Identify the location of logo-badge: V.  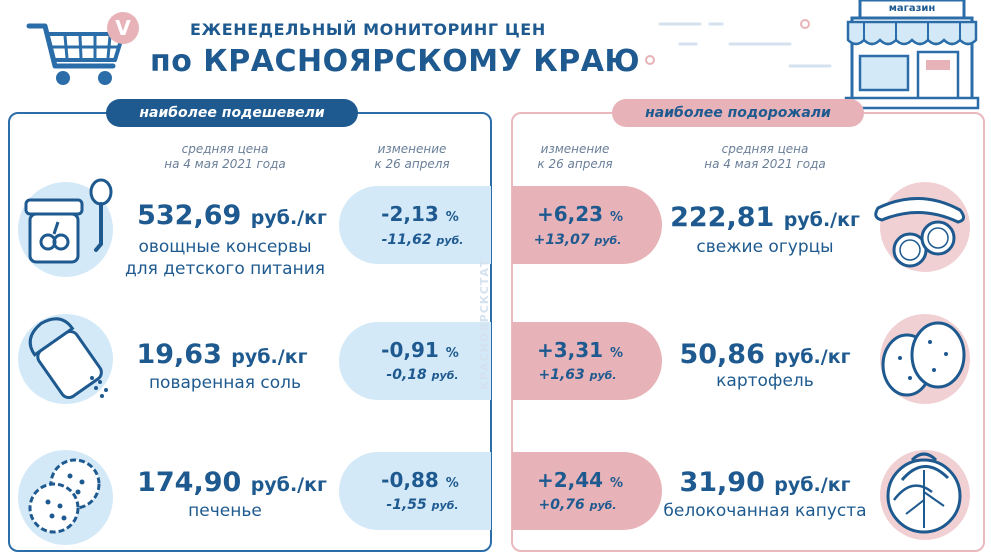
(123, 28).